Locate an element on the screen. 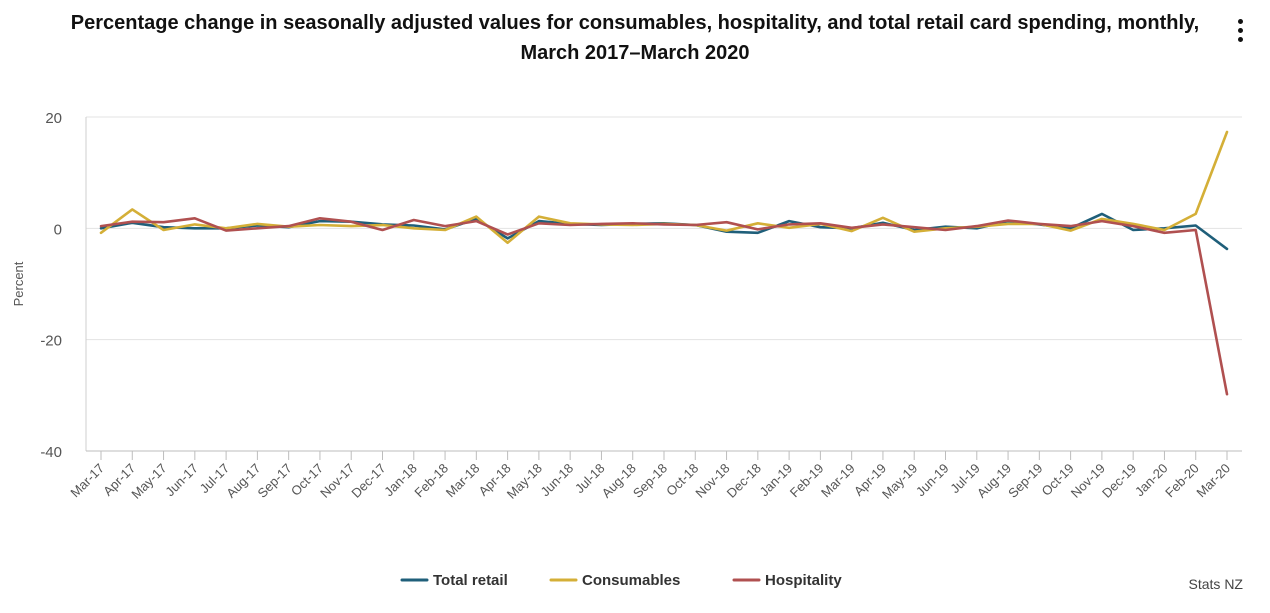 This screenshot has width=1270, height=613. x-tick-label: Dec-18 is located at coordinates (744, 481).